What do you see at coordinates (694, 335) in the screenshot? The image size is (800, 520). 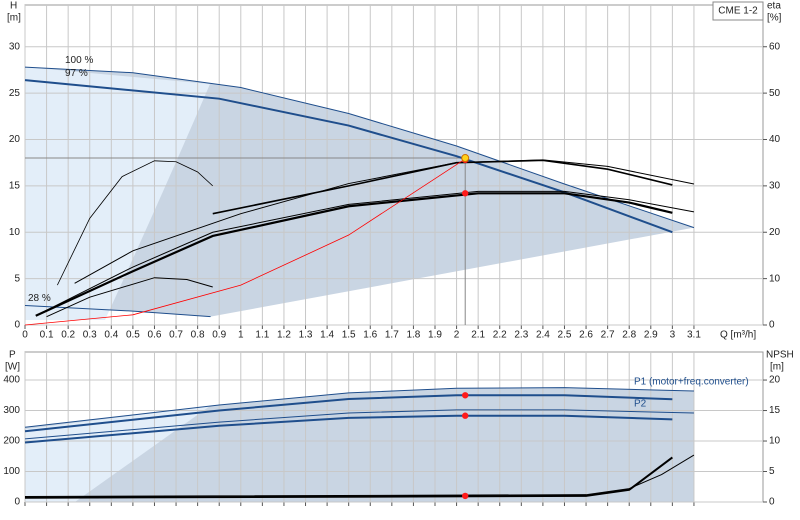 I see `x-tick-label: 3.1` at bounding box center [694, 335].